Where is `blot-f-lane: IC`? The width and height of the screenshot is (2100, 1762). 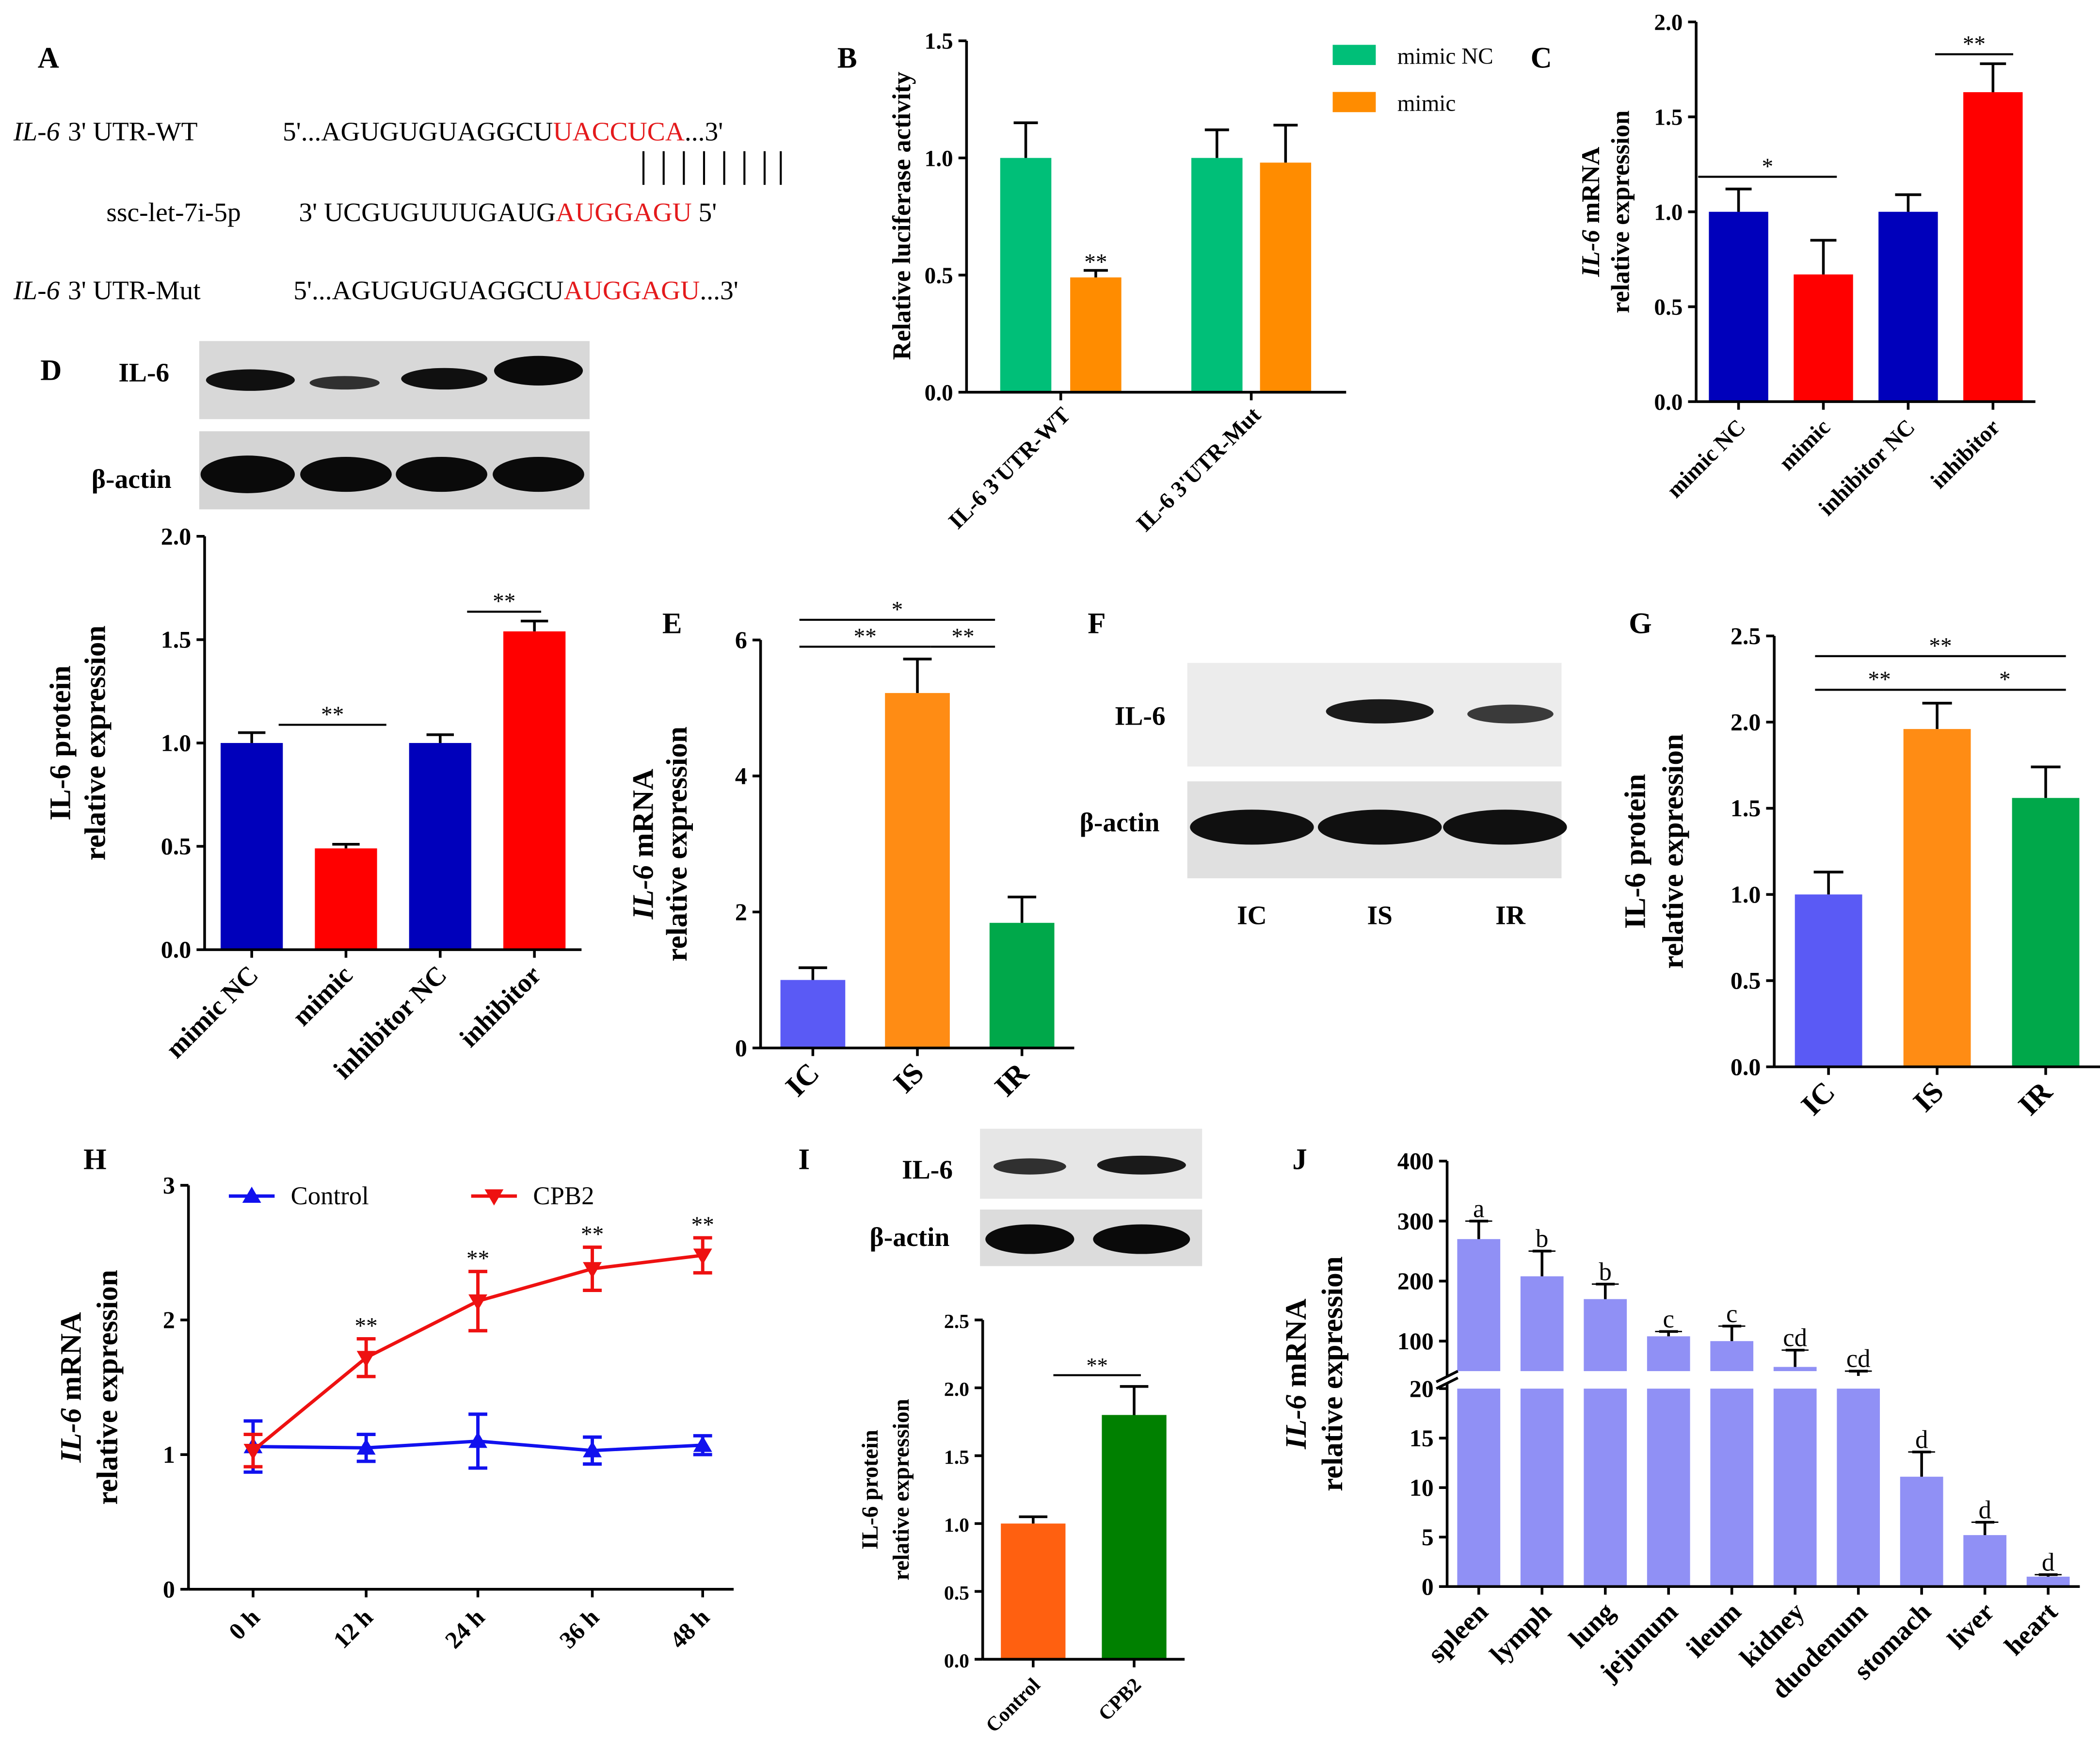 blot-f-lane: IC is located at coordinates (1252, 915).